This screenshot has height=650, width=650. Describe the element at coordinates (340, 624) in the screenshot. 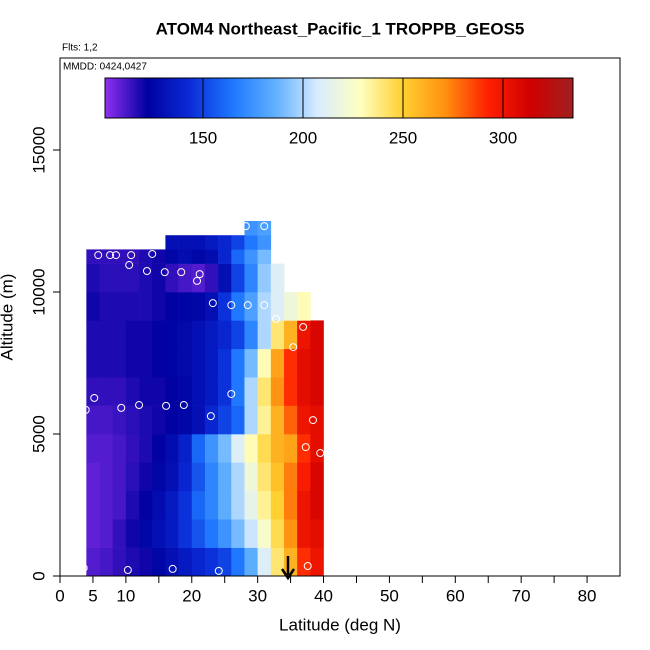

I see `x-axis-label: Latitude (deg N)` at that location.